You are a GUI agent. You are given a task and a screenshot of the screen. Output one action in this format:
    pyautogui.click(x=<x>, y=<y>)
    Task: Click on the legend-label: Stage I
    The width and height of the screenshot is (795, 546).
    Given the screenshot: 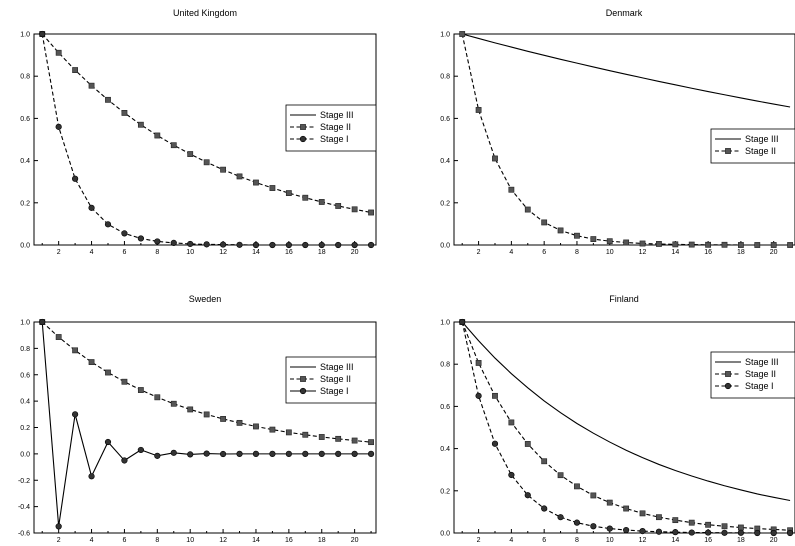 What is the action you would take?
    pyautogui.click(x=334, y=139)
    